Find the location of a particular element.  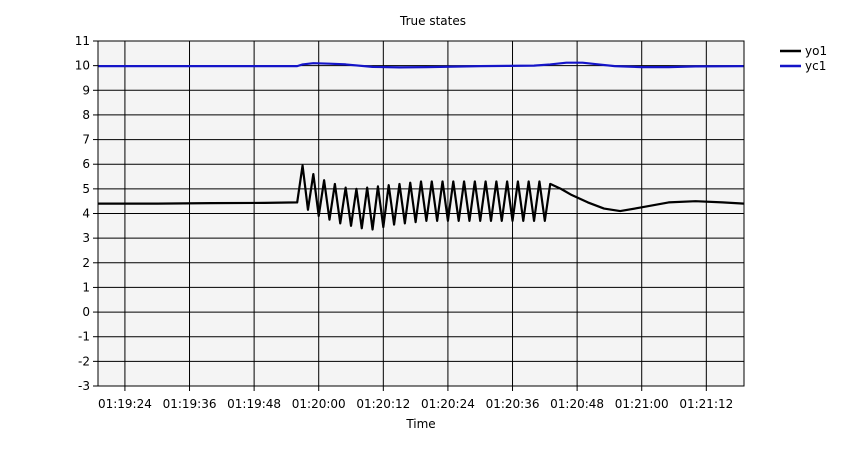

y-tick-label: 1 is located at coordinates (86, 287).